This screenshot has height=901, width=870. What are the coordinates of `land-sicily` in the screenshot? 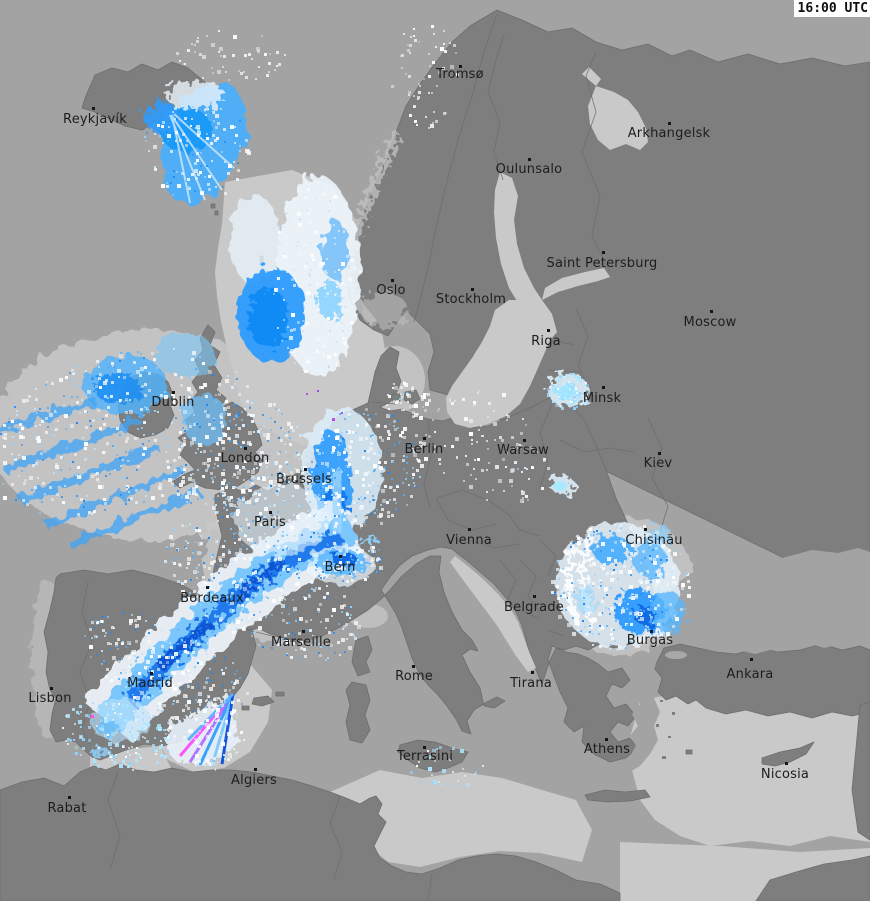 It's located at (433, 756).